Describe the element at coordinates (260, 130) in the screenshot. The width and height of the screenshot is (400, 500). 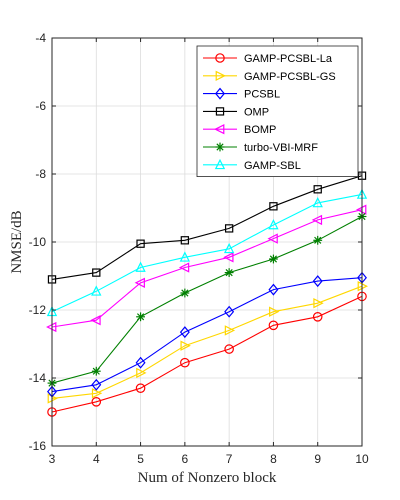
I see `legend-label: BOMP` at that location.